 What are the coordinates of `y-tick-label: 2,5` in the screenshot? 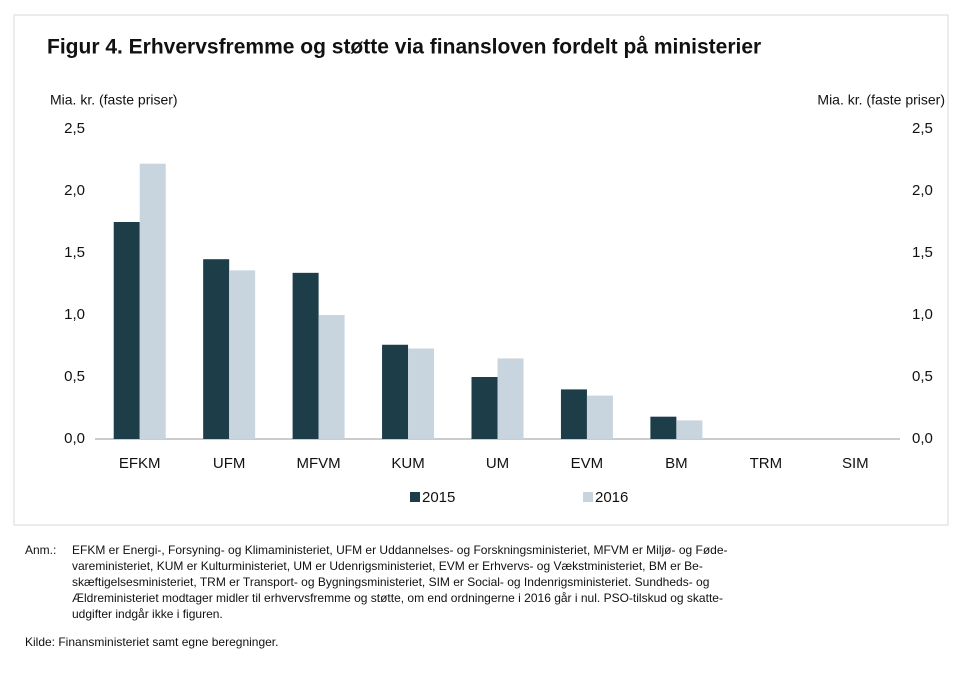 It's located at (74, 128).